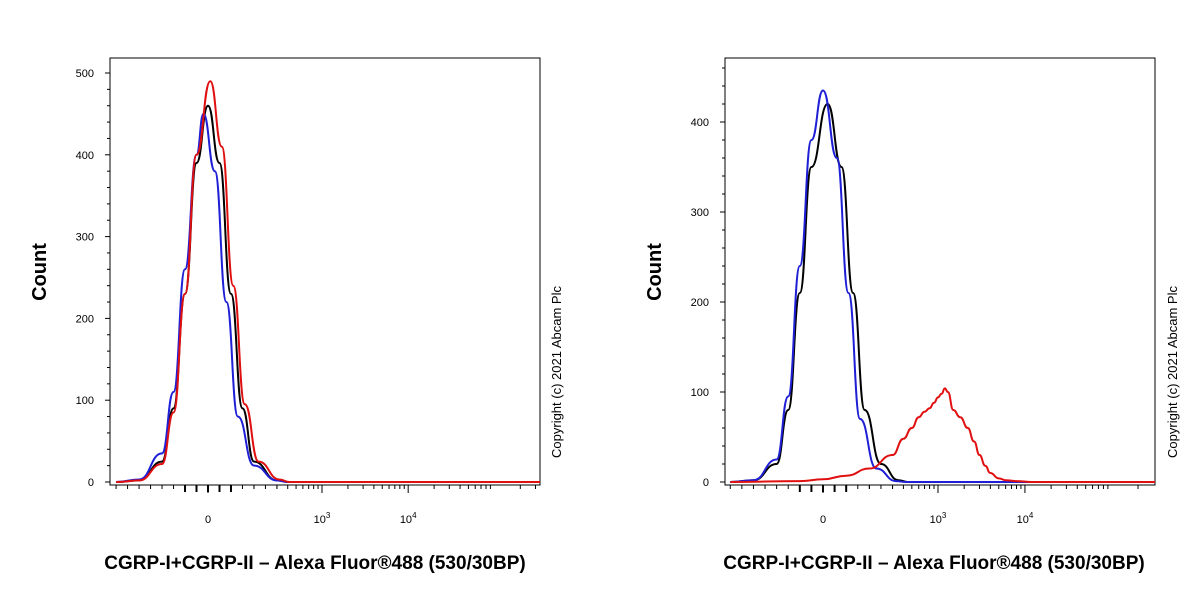 The width and height of the screenshot is (1200, 600). I want to click on y-axis-label-2: Count, so click(655, 272).